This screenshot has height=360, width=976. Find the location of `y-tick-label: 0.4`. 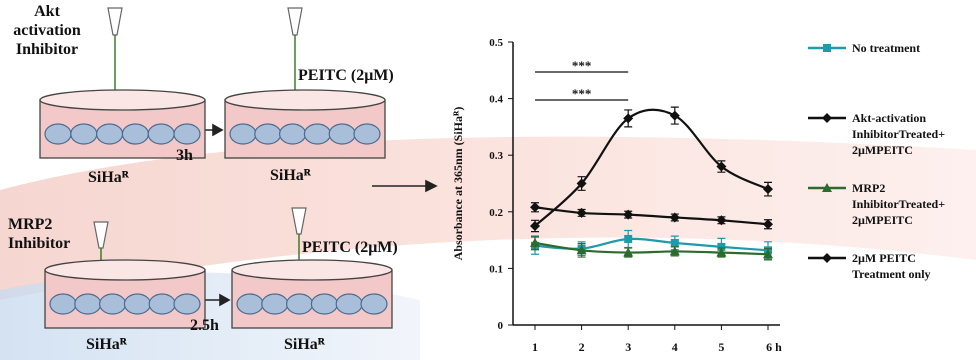

y-tick-label: 0.4 is located at coordinates (496, 100).